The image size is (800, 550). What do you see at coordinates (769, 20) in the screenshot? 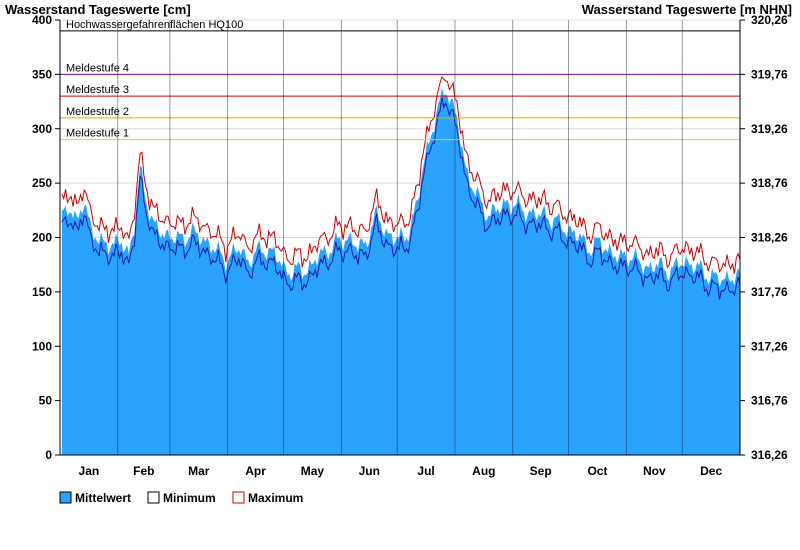
I see `right-tick-label: 320,26` at bounding box center [769, 20].